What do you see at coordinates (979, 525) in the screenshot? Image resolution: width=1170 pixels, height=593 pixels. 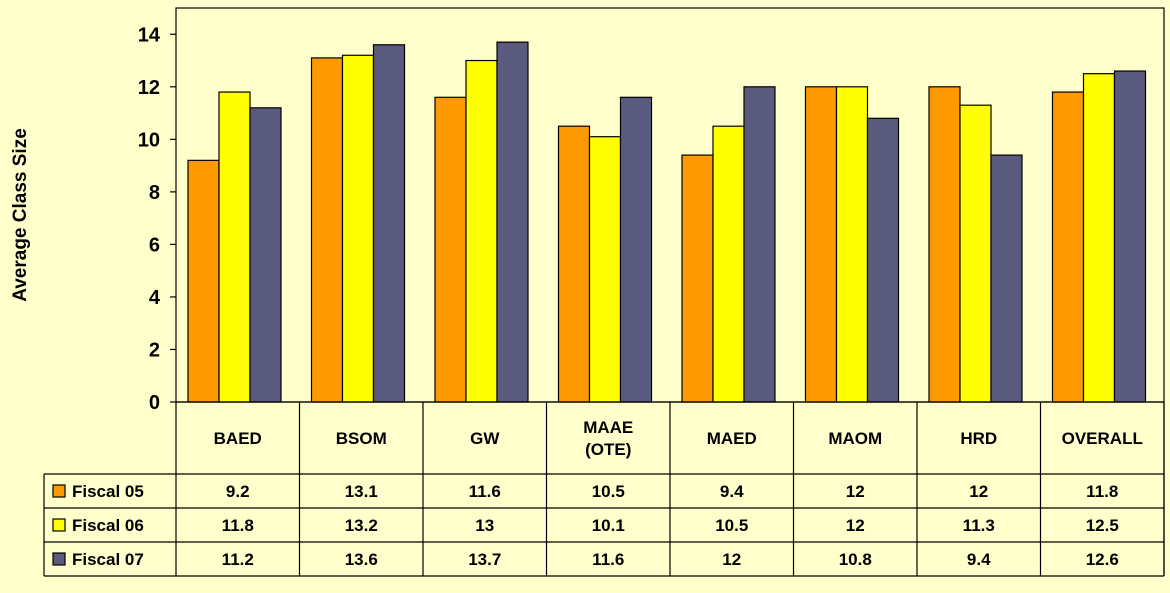 I see `table-cell: 11.3` at bounding box center [979, 525].